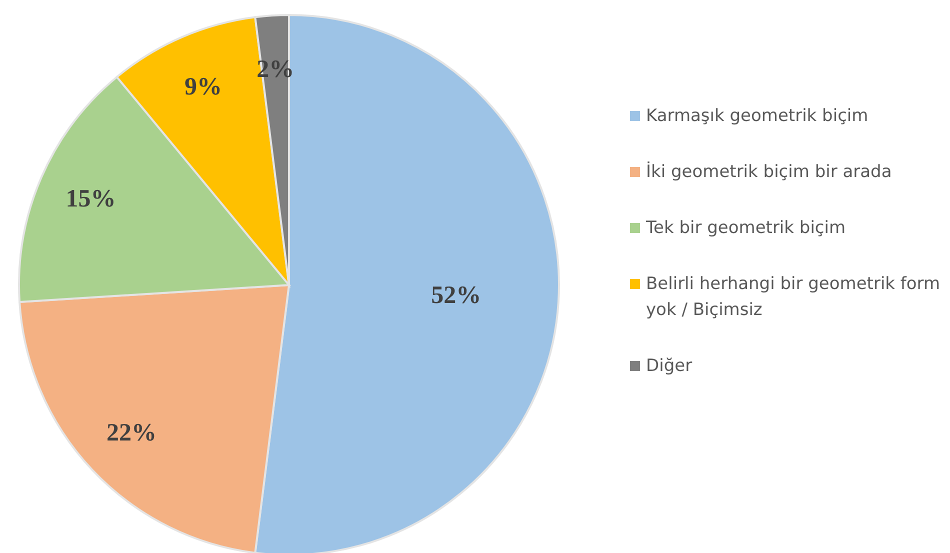  What do you see at coordinates (769, 172) in the screenshot?
I see `legend-label: İki geometrik biçim bir arada` at bounding box center [769, 172].